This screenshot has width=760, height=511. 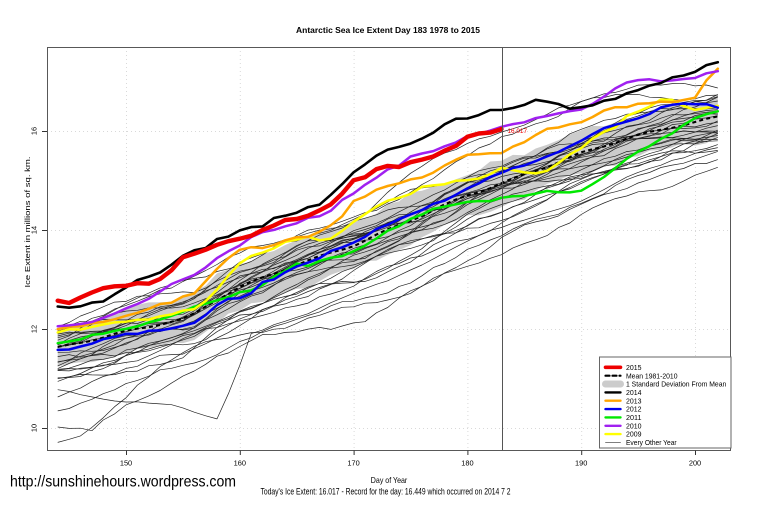 I want to click on svg-text: 2009, so click(x=634, y=434).